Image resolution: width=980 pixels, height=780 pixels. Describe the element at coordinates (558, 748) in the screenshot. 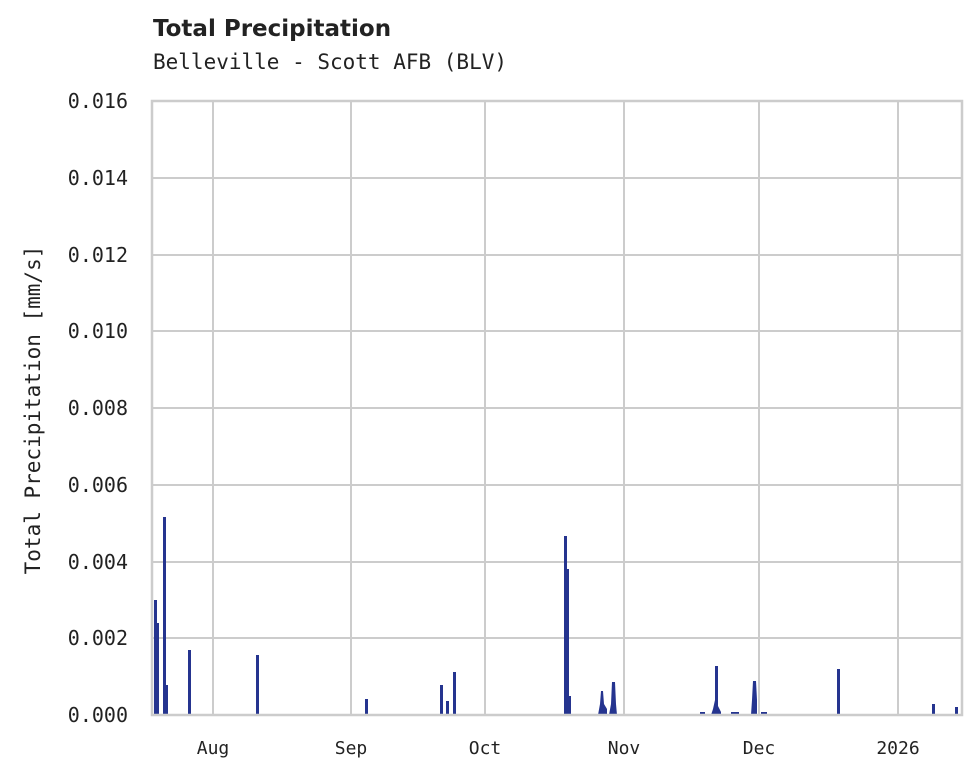

I see `x-axis-ticks: Aug Sep Oct Nov Dec 2026` at that location.